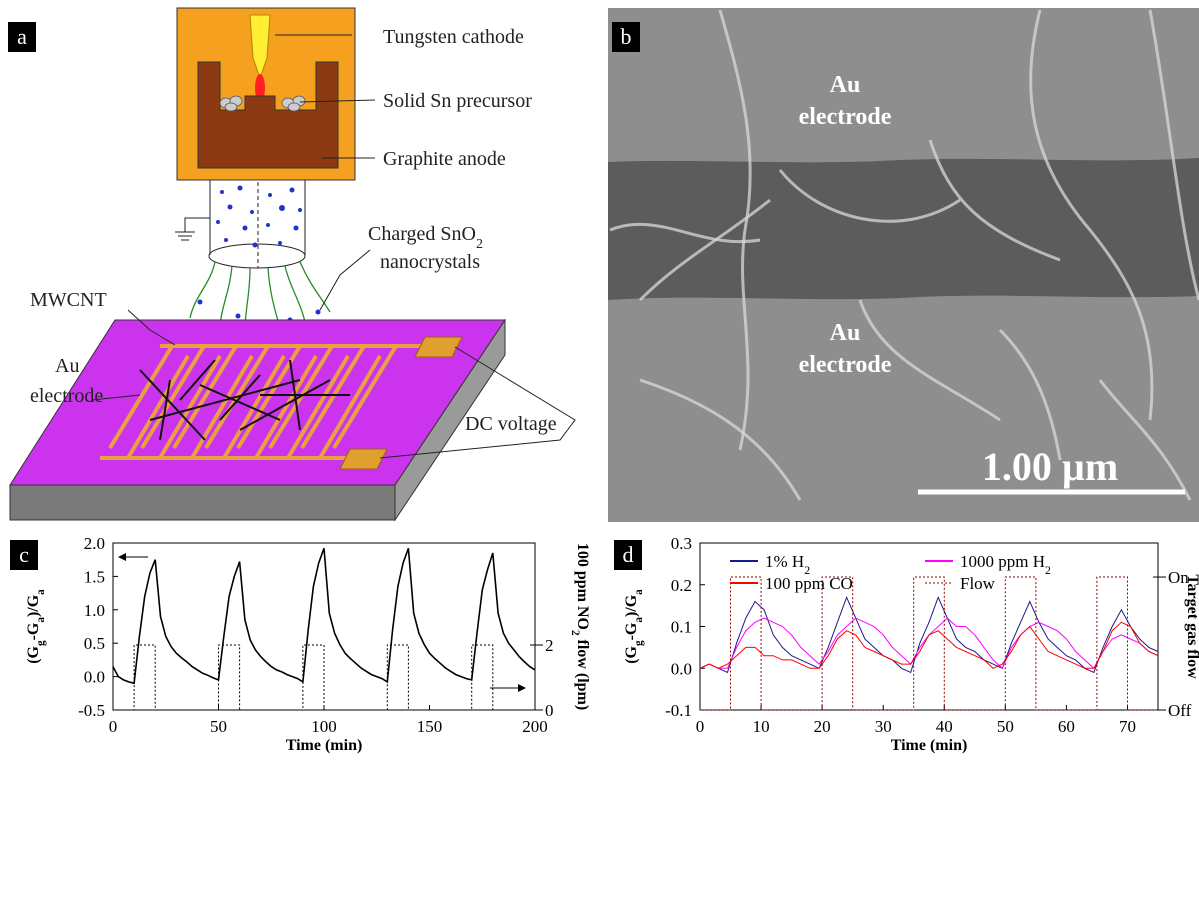 This screenshot has width=1199, height=913. I want to click on substrate-front, so click(202, 502).